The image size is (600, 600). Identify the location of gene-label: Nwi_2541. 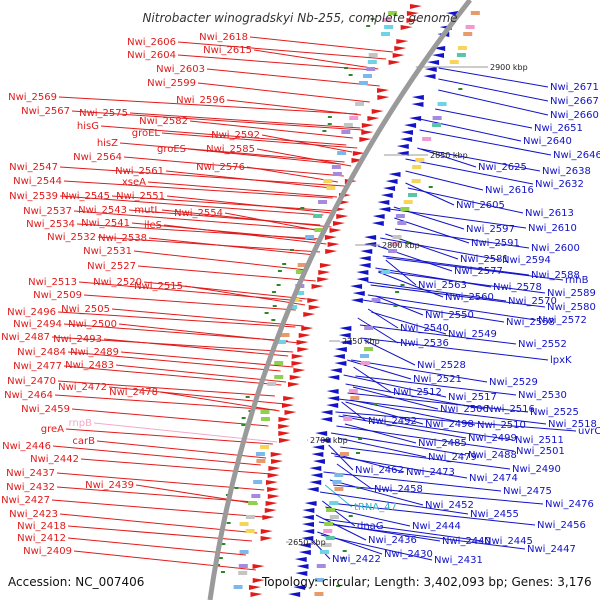
(105, 223).